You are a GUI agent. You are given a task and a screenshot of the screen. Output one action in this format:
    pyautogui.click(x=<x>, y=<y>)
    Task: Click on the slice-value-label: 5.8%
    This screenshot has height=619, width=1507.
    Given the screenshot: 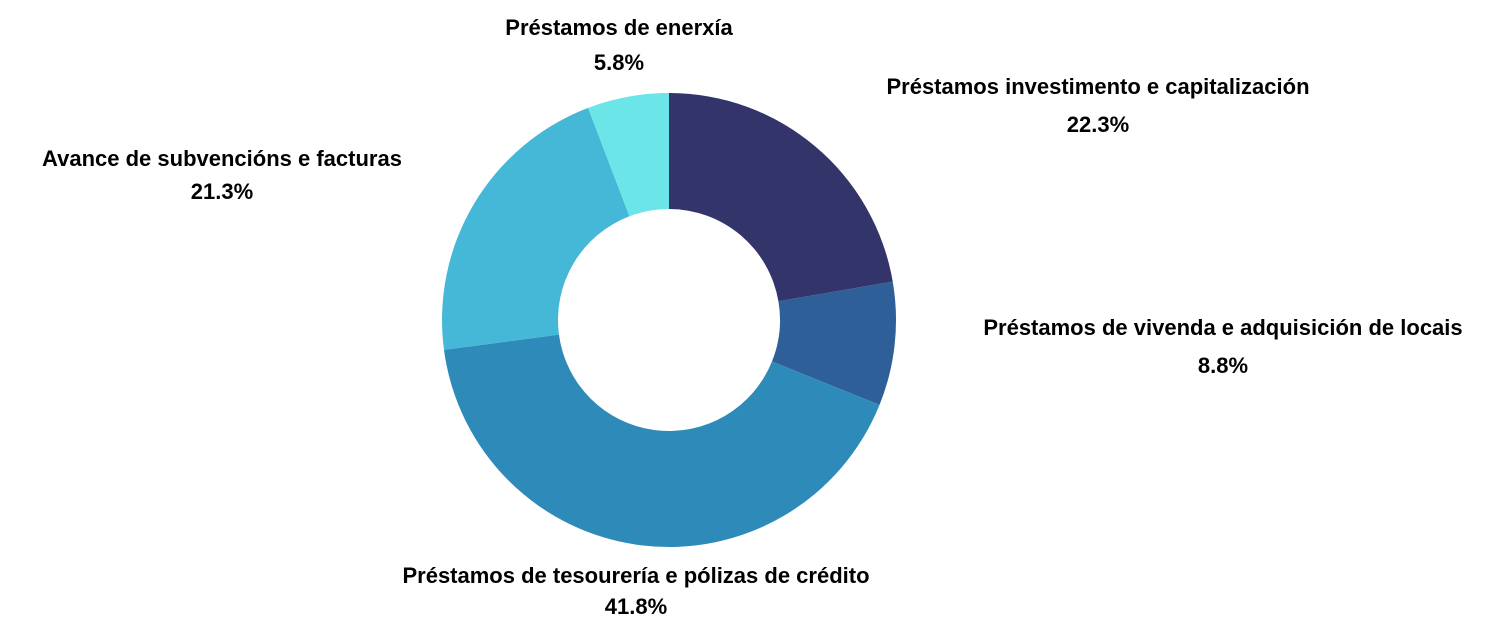 What is the action you would take?
    pyautogui.click(x=619, y=62)
    